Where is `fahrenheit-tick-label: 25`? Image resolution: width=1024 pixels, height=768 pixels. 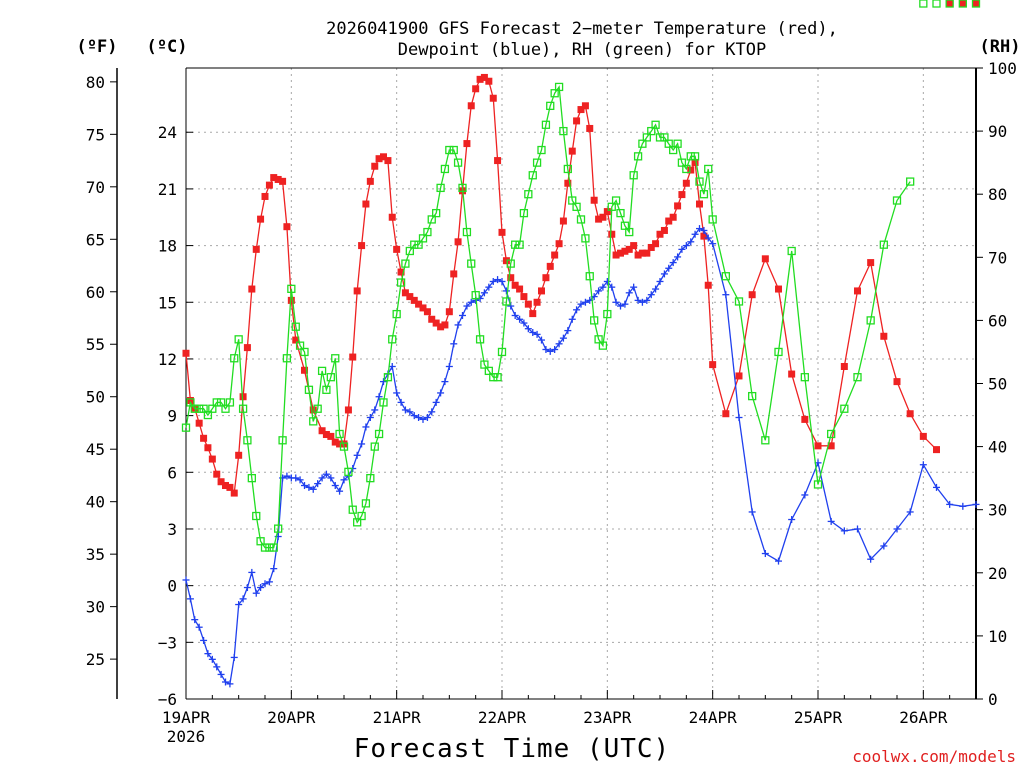
fahrenheit-tick-label: 25 is located at coordinates (95, 659).